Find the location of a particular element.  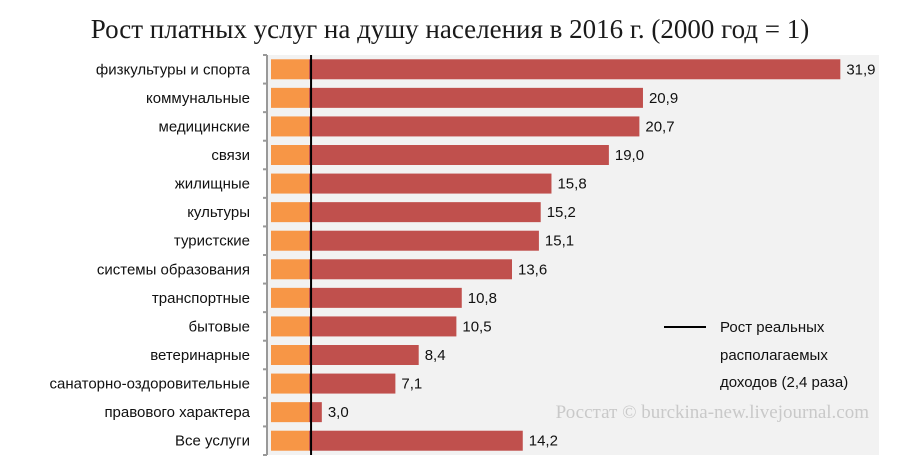

value-label: 14,2 is located at coordinates (543, 441).